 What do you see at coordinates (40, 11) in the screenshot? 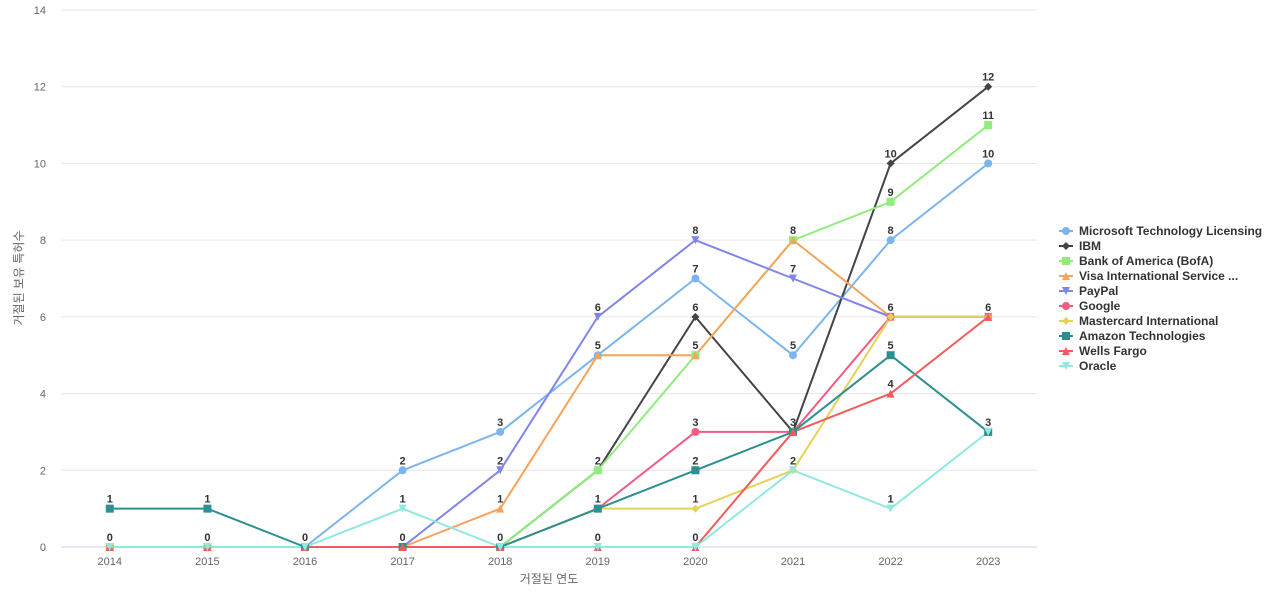
I see `y-tick-label: 14` at bounding box center [40, 11].